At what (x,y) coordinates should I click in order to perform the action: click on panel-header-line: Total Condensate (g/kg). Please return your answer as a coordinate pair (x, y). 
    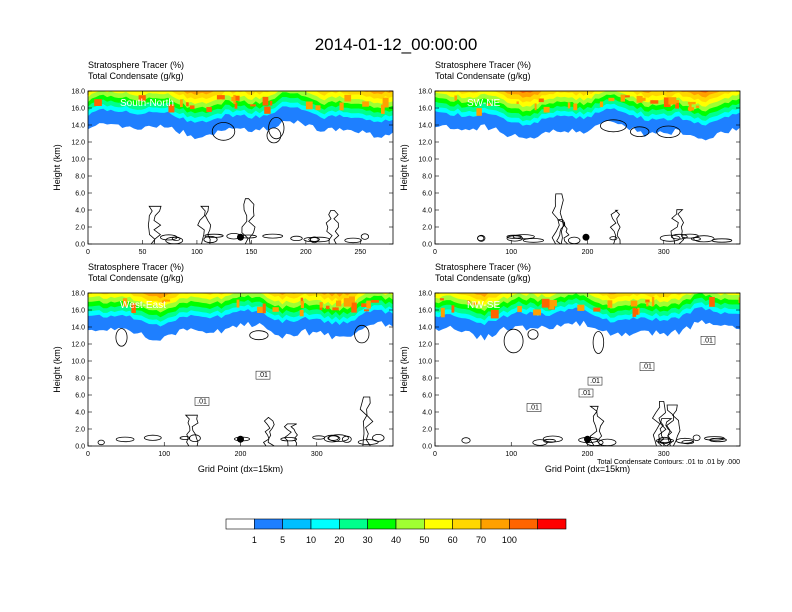
    Looking at the image, I should click on (136, 76).